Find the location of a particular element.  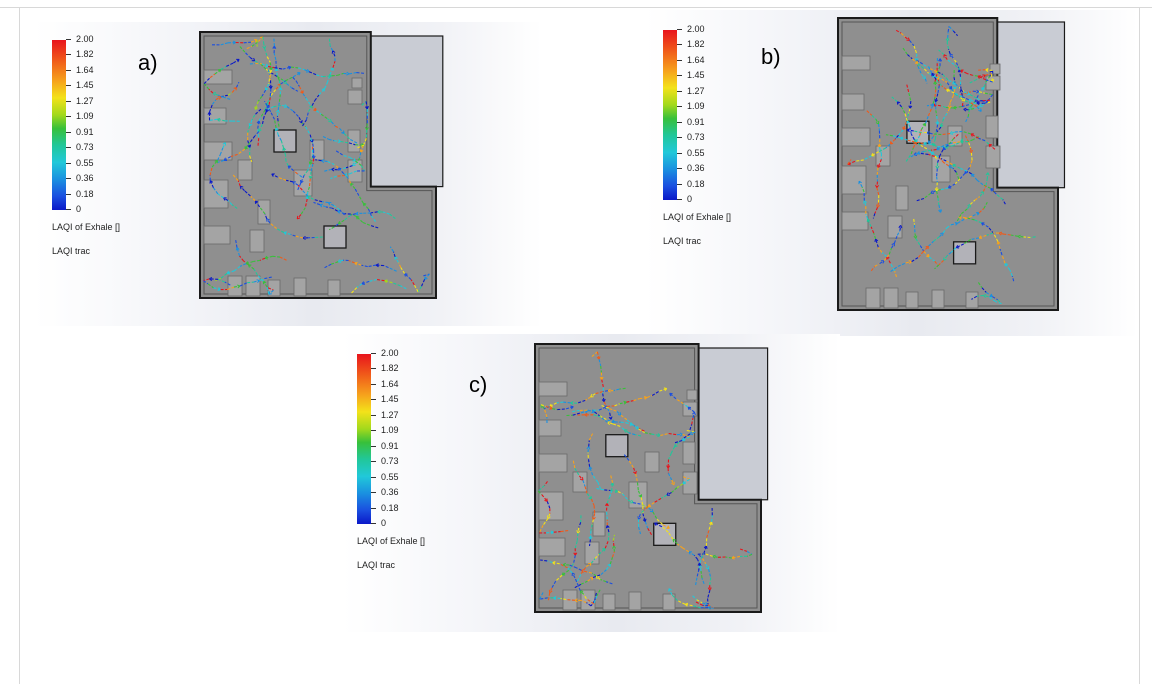

scale-tick: 1.27 is located at coordinates (406, 415).